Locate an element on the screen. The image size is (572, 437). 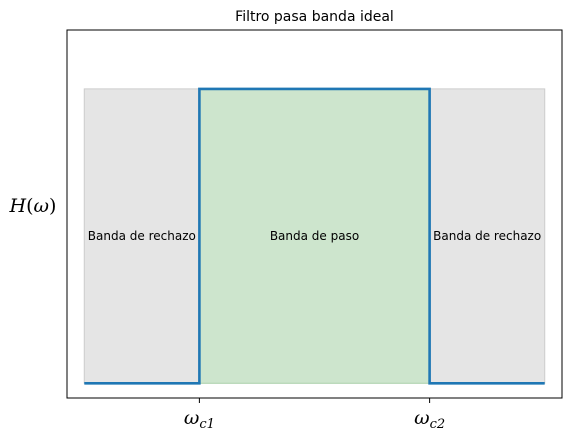
y-axis-label-arg: ω is located at coordinates (42, 206).